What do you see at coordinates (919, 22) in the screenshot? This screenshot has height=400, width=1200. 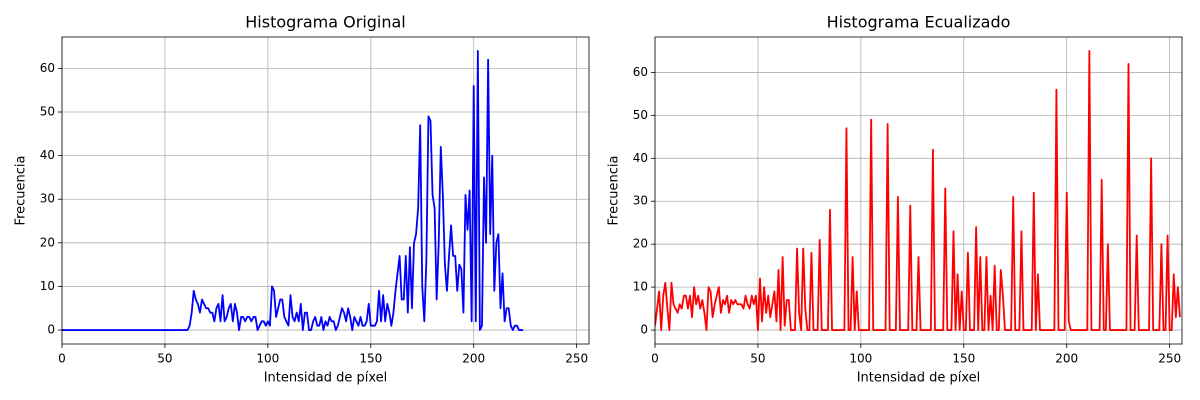 I see `chart-title: Histograma Ecualizado` at bounding box center [919, 22].